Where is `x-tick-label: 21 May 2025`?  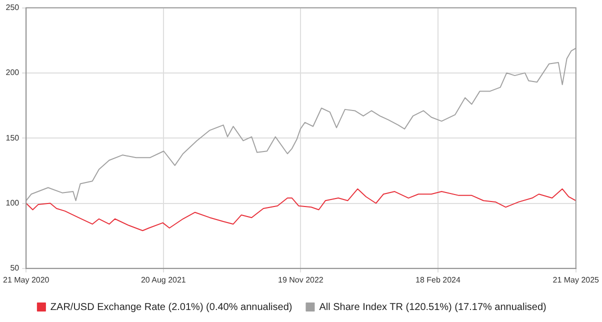
x-tick-label: 21 May 2025 is located at coordinates (576, 279).